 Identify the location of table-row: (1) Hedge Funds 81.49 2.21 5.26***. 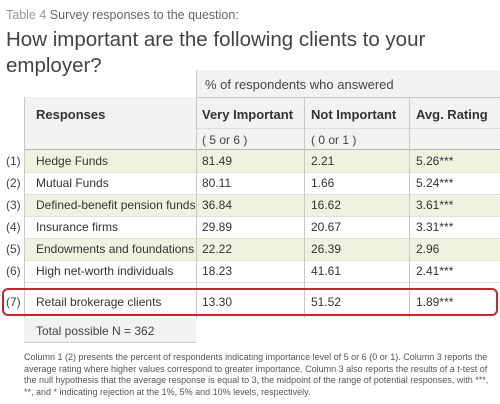
(250, 161).